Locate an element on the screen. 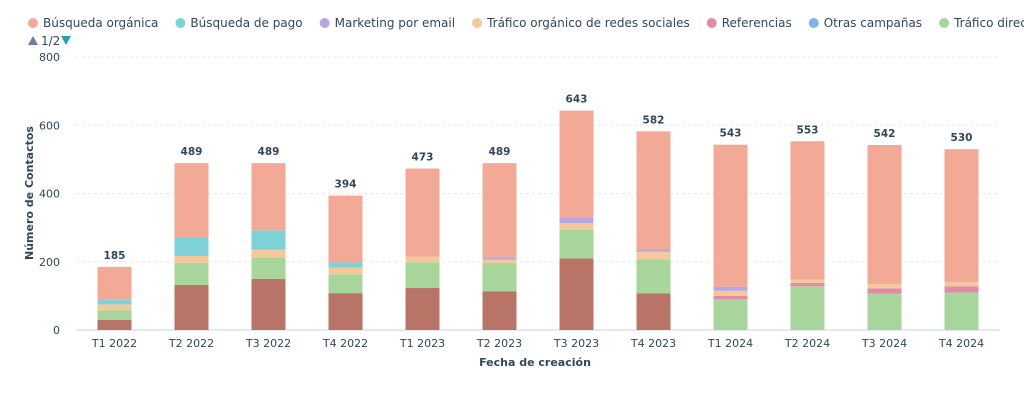  legend-item-trafico-organico-de-redes-sociales: Tráfico orgánico de redes sociales is located at coordinates (581, 23).